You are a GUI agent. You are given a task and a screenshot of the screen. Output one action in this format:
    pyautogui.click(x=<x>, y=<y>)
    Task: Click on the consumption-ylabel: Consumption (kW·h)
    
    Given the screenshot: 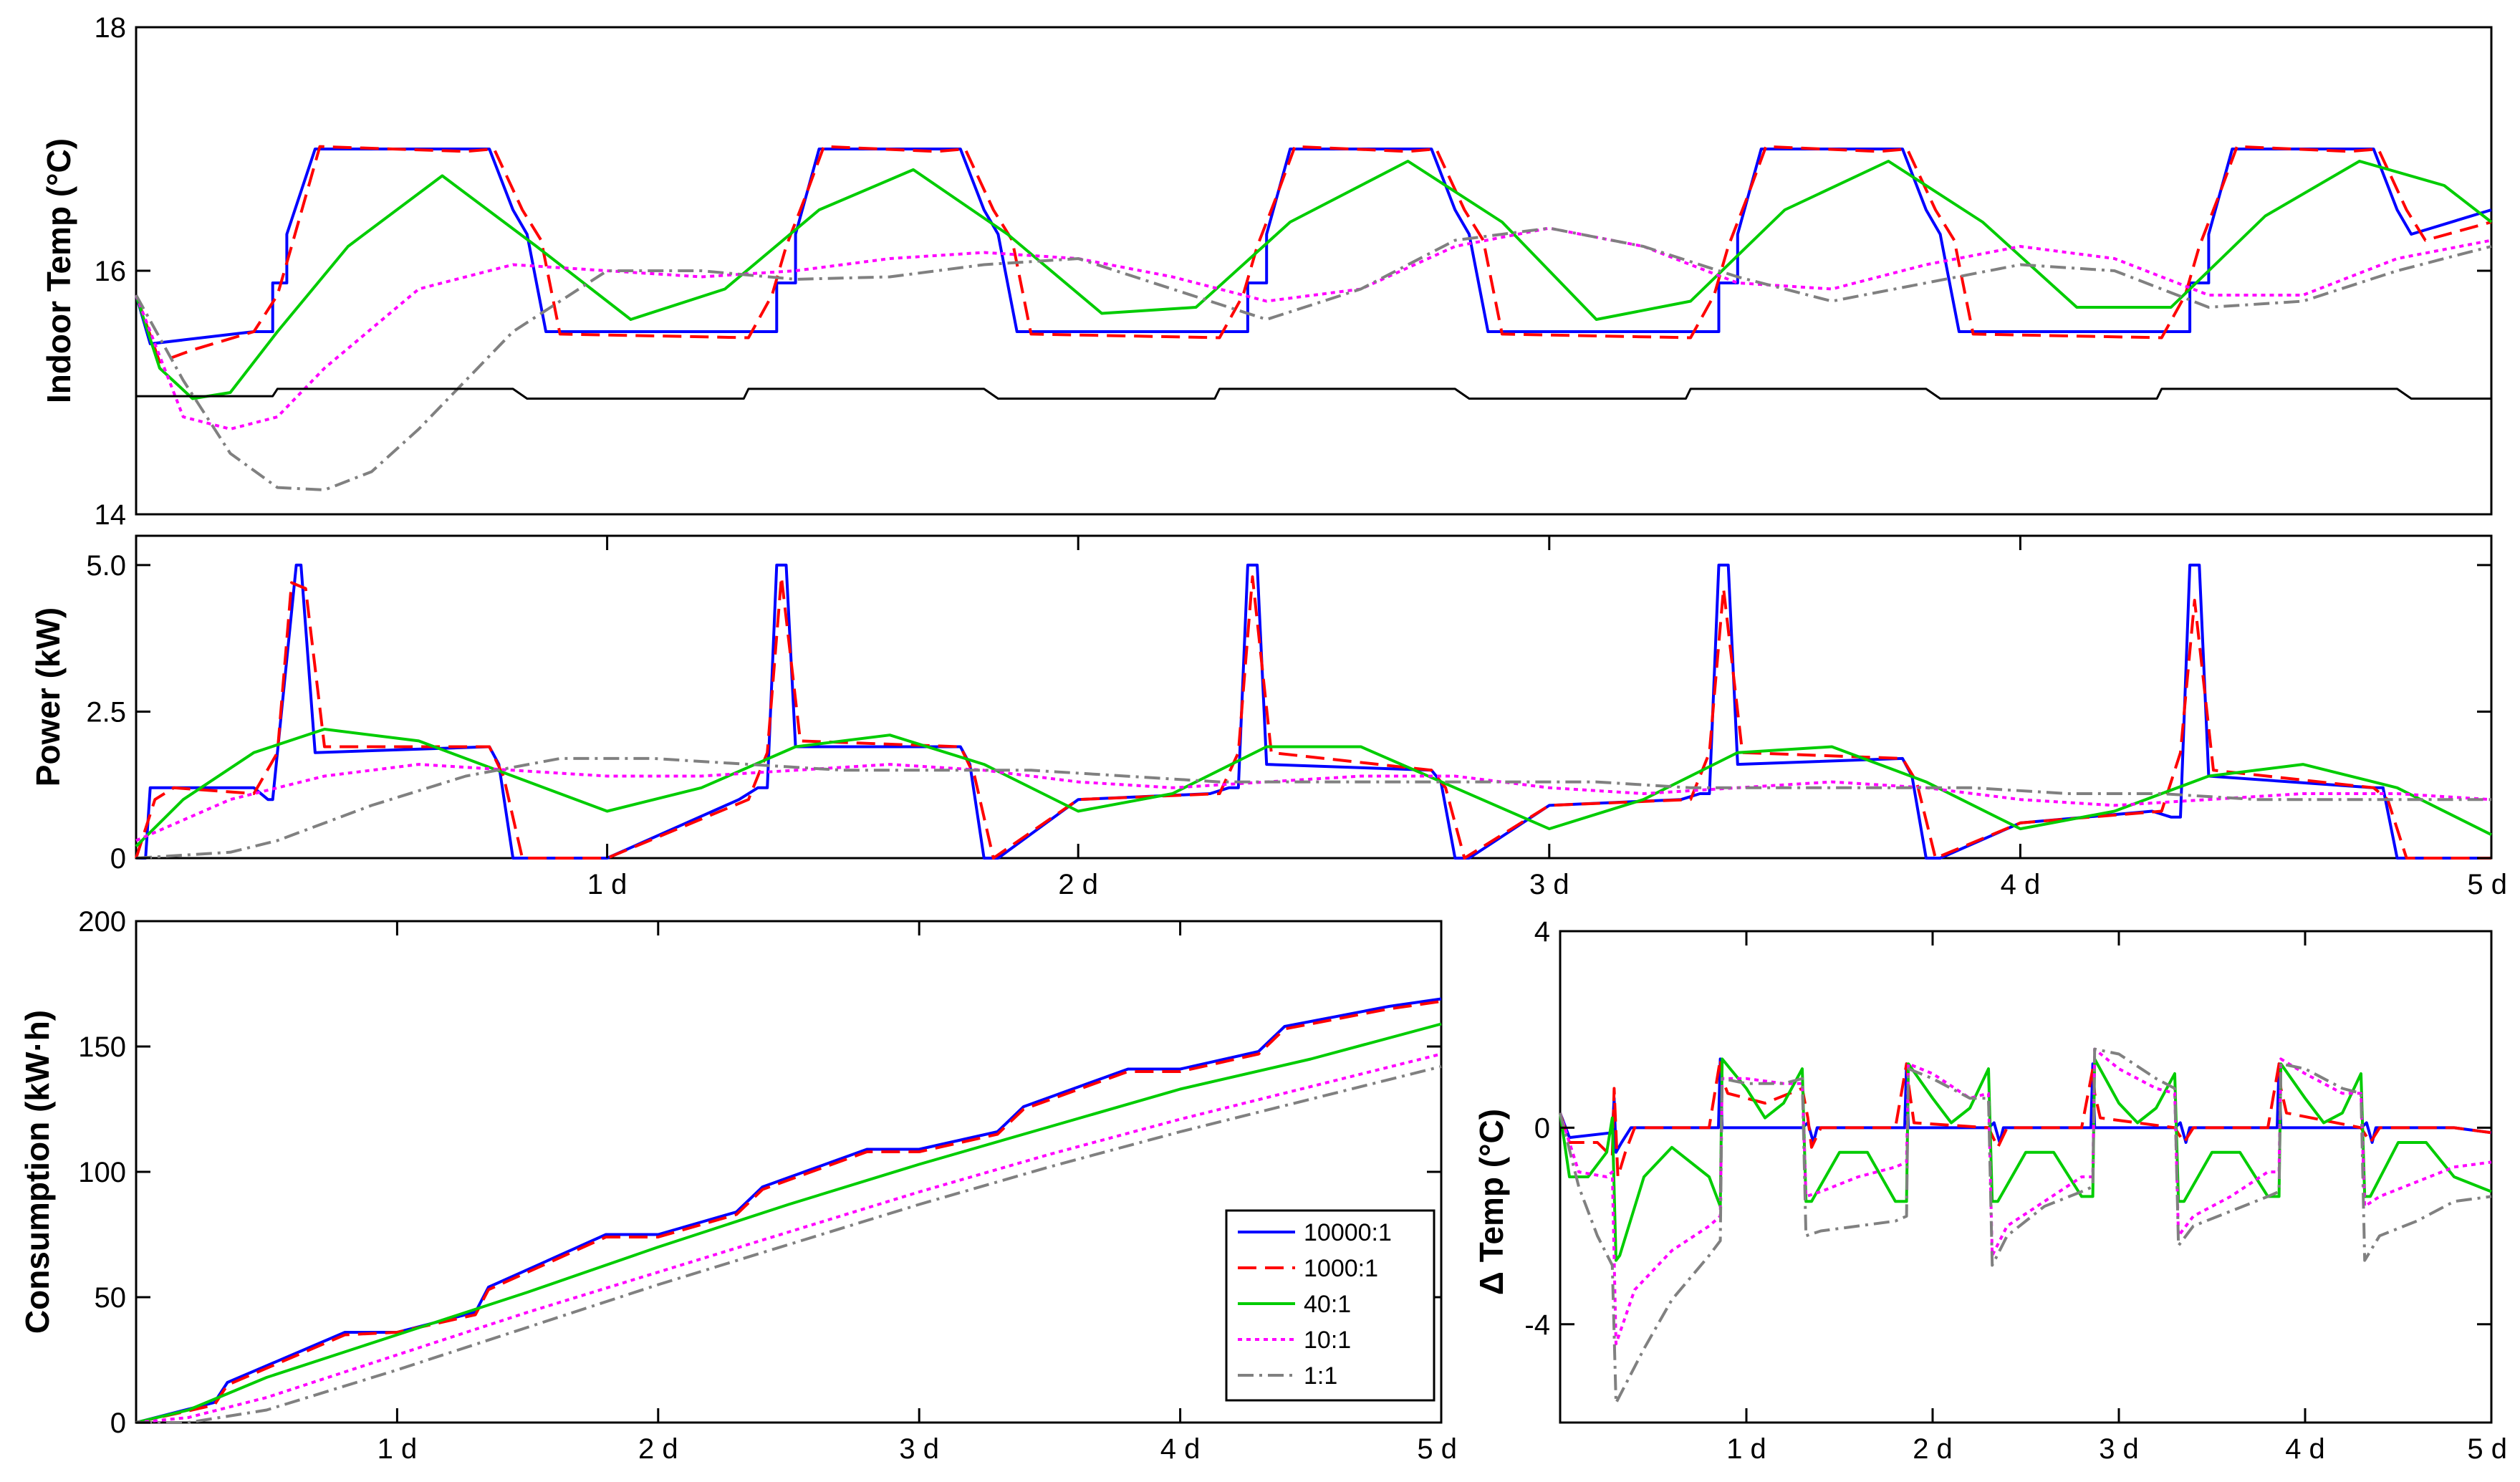 What is the action you would take?
    pyautogui.click(x=37, y=1172)
    